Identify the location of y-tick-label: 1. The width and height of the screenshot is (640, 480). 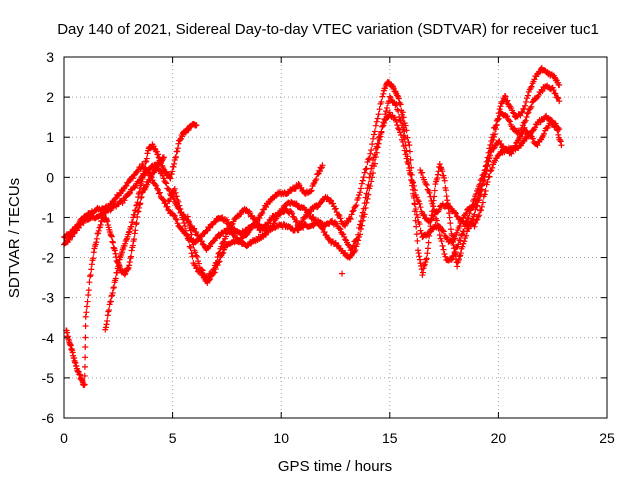
(50, 137).